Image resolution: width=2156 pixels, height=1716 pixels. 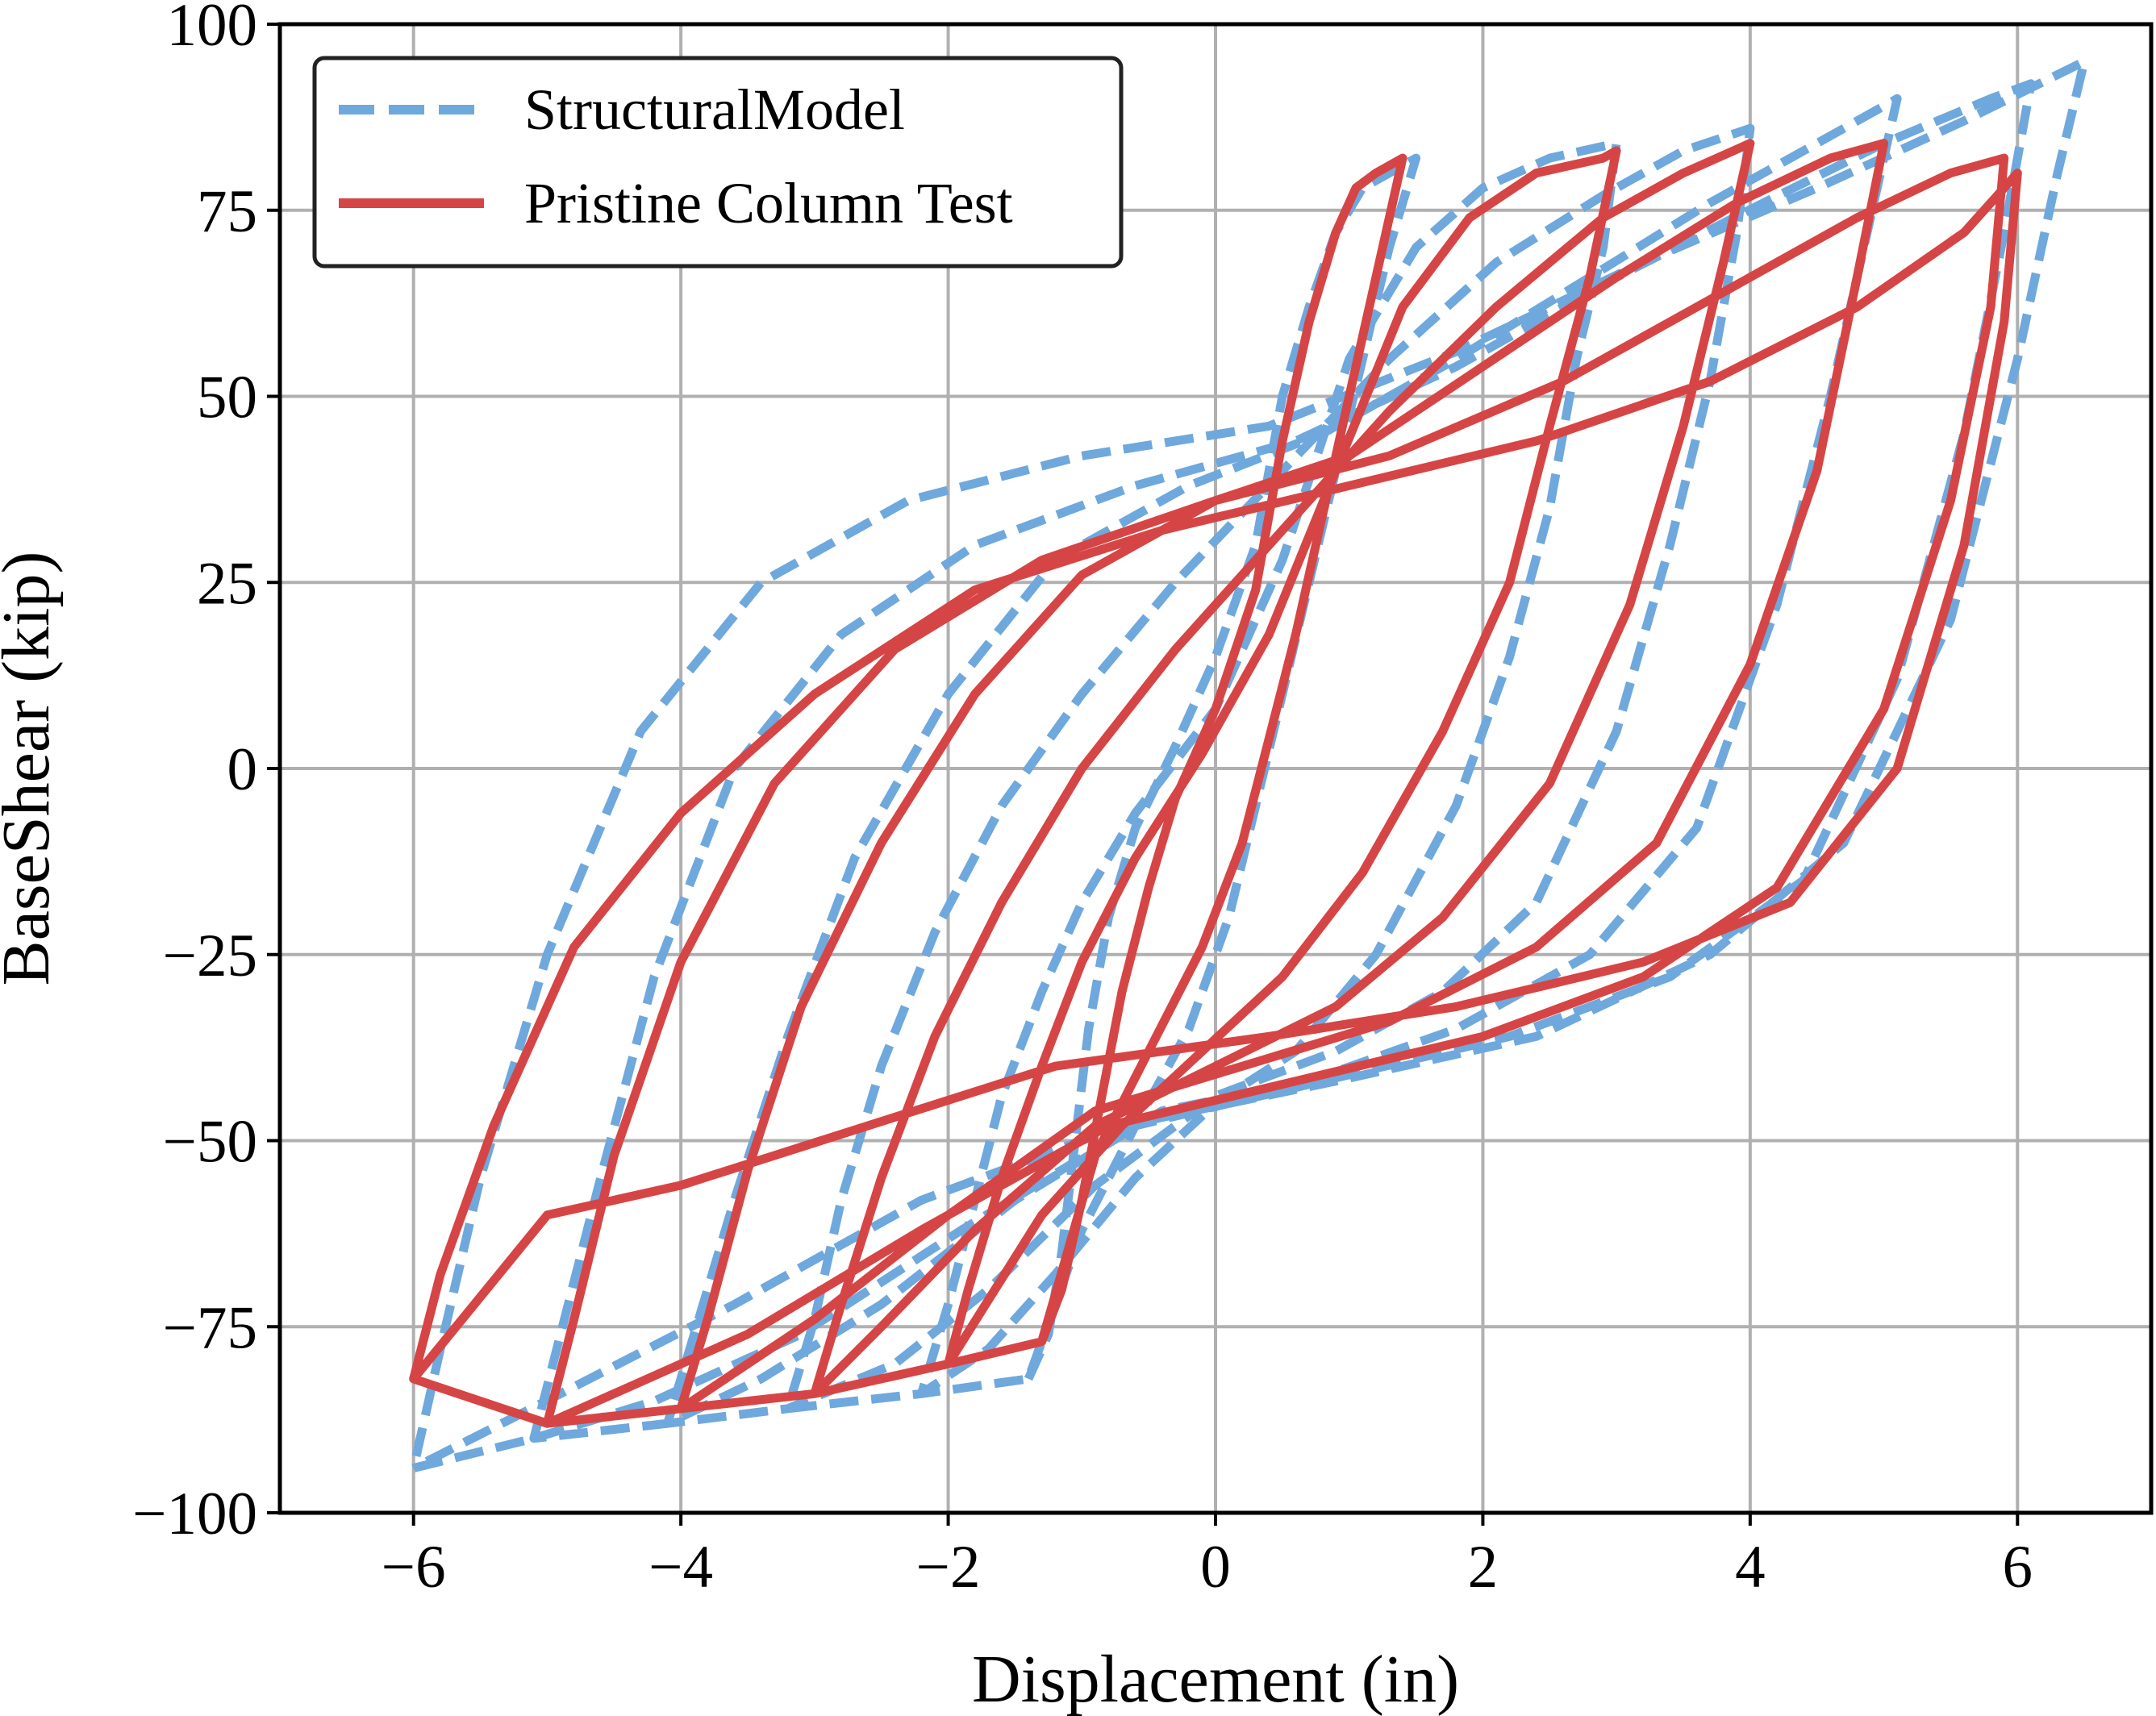 What do you see at coordinates (227, 397) in the screenshot?
I see `y-tick-label: 50` at bounding box center [227, 397].